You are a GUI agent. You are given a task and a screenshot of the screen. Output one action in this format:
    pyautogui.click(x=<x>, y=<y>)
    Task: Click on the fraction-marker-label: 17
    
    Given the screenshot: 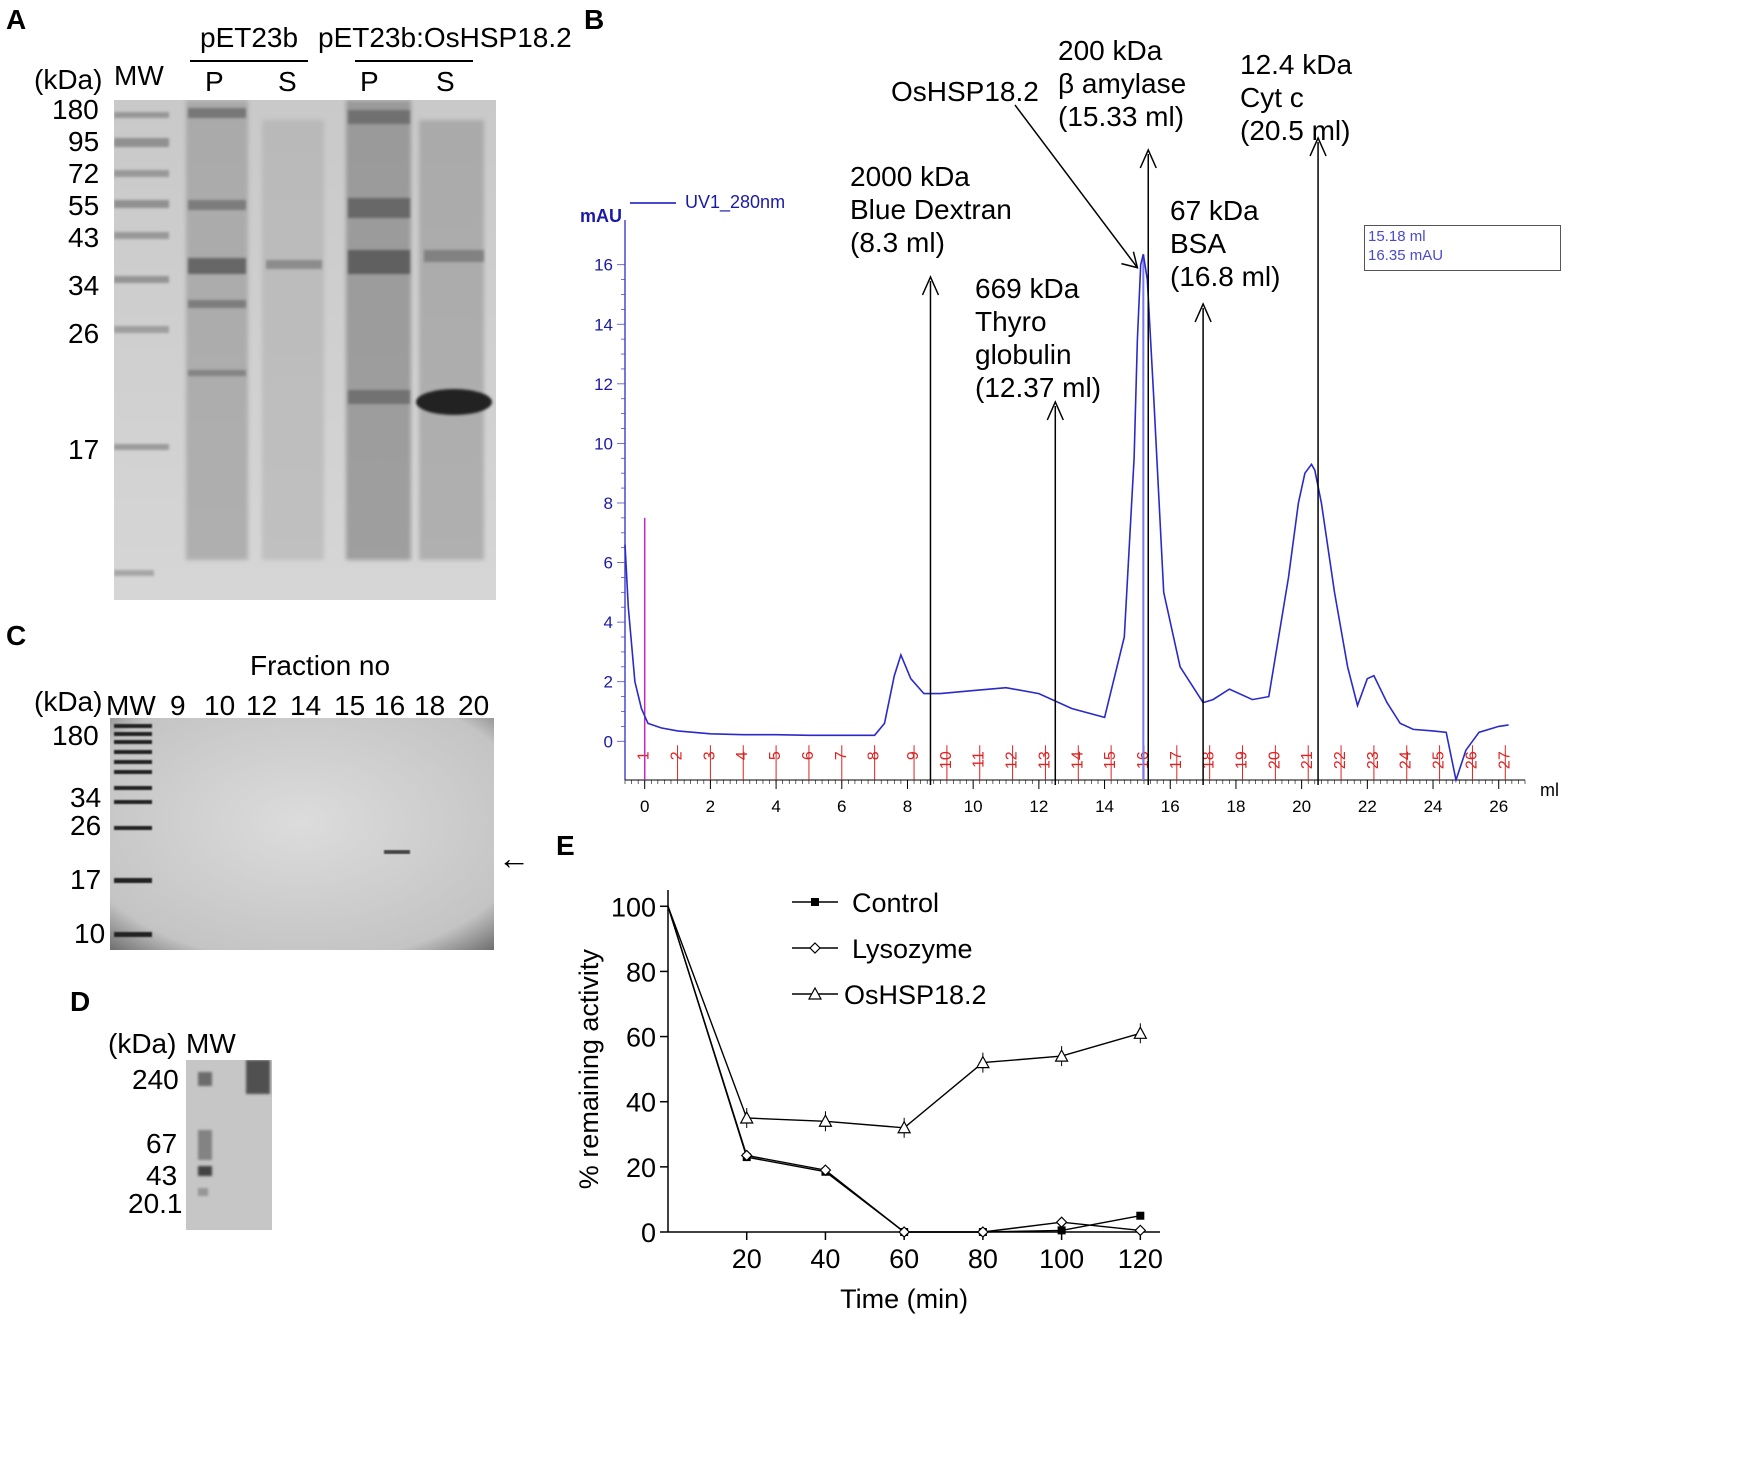 What is the action you would take?
    pyautogui.click(x=1176, y=760)
    